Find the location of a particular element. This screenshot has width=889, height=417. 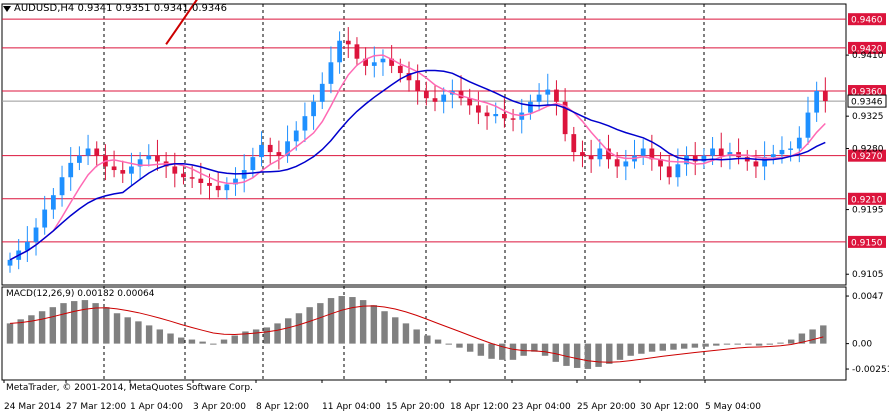

macd-indicator-label: MACD(12,26,9) 0.00182 0.00064 is located at coordinates (80, 294).